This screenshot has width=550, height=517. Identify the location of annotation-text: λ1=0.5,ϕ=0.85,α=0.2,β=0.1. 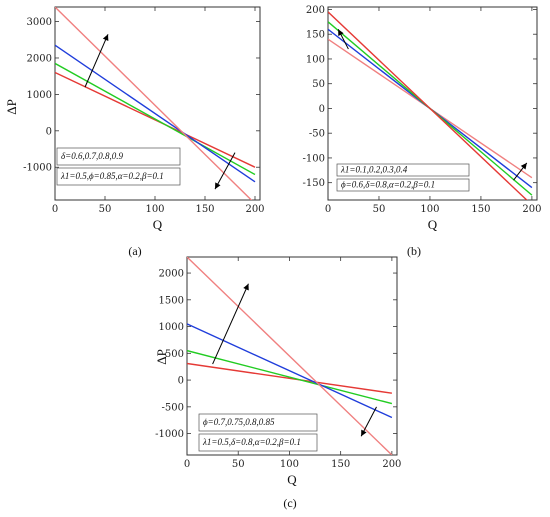
(112, 176).